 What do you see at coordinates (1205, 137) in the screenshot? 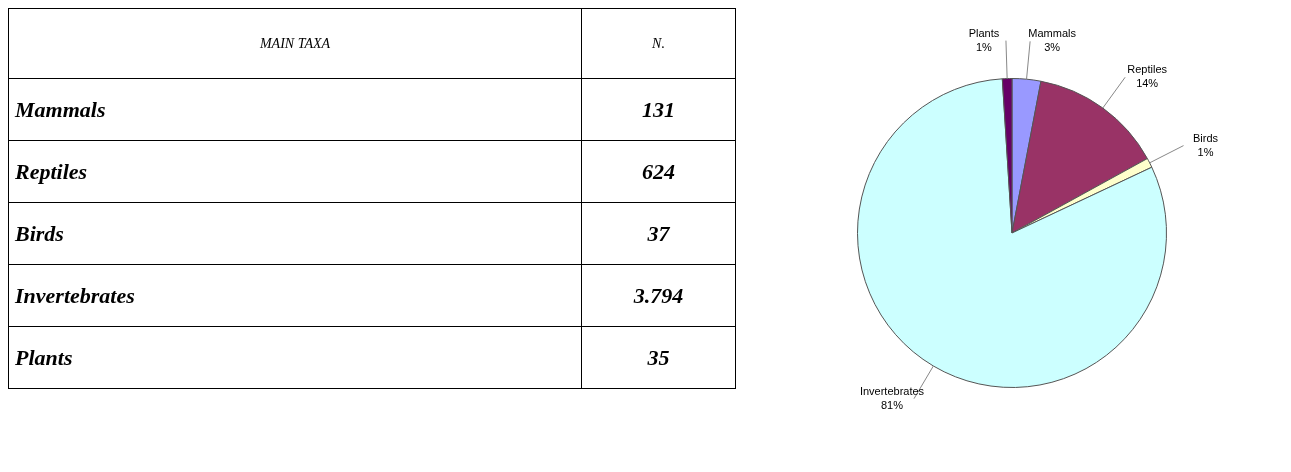
I see `slice-label: Birds` at bounding box center [1205, 137].